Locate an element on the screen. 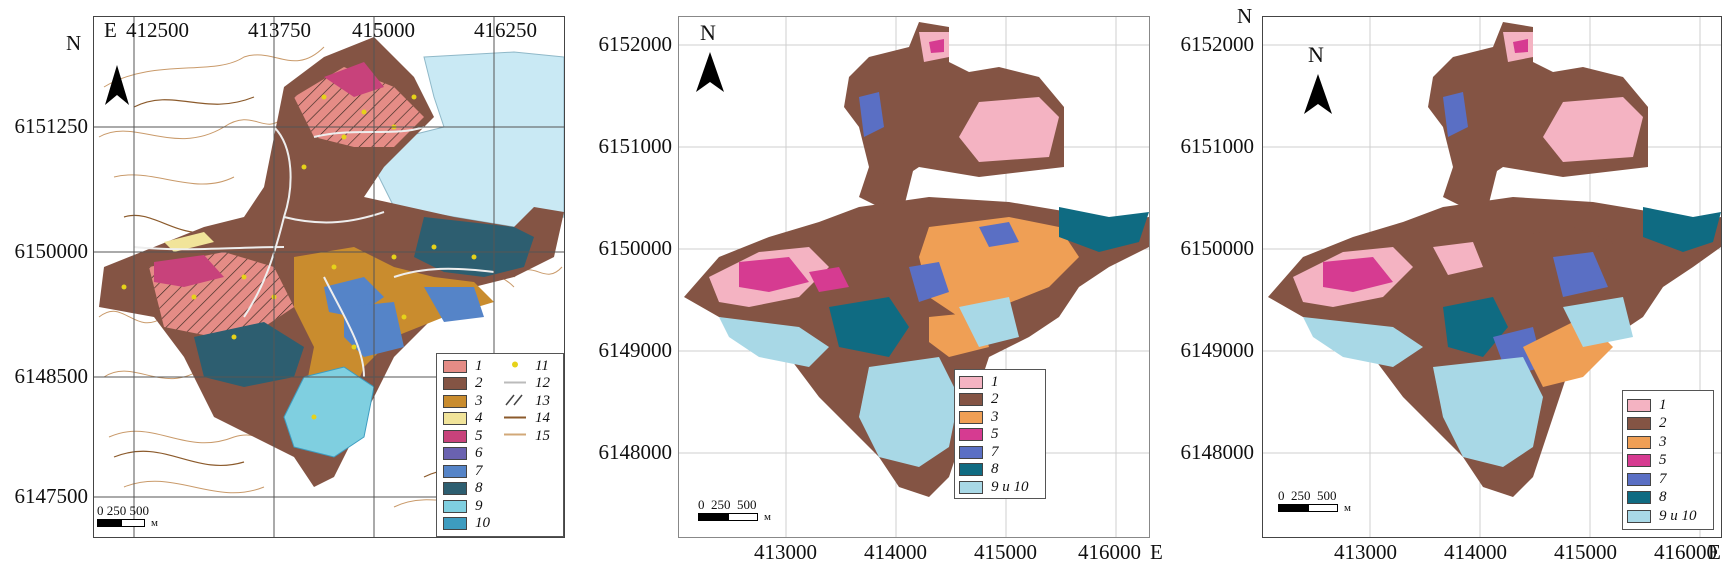 The width and height of the screenshot is (1728, 572). legend-item: 14 is located at coordinates (526, 419).